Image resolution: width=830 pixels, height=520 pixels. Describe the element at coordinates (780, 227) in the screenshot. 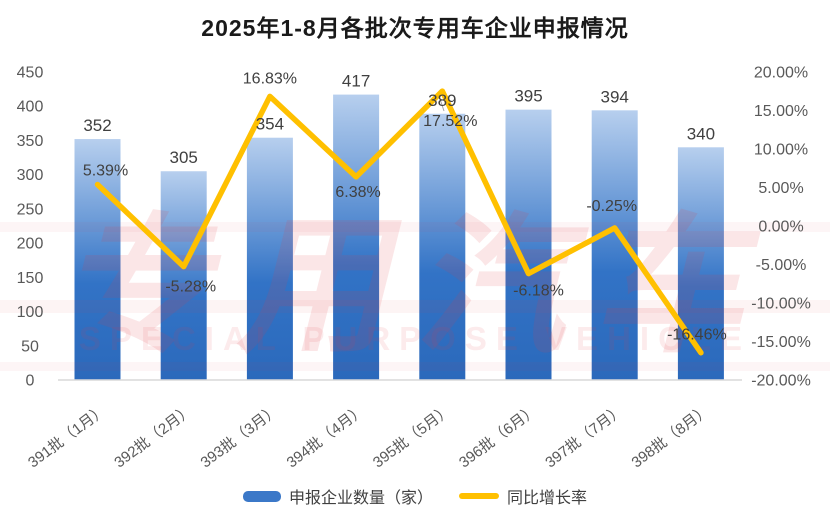

I see `y-axis-tick-right: 0.00%` at that location.